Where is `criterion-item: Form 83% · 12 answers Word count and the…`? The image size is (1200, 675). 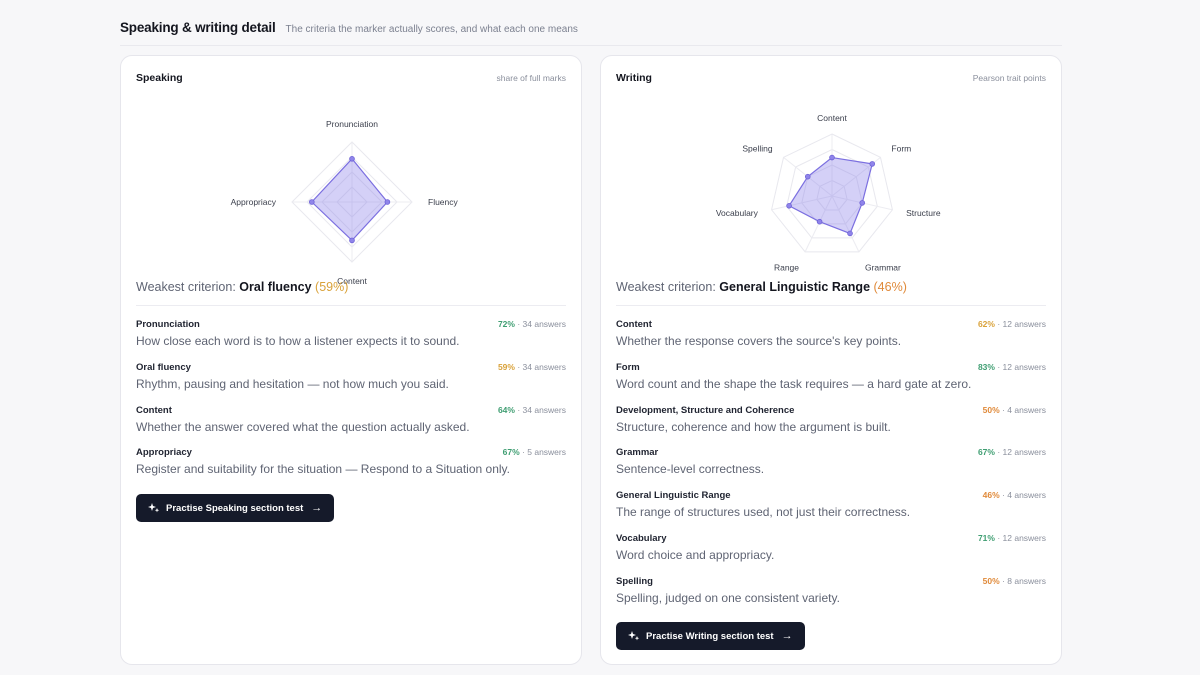 criterion-item: Form 83% · 12 answers Word count and the… is located at coordinates (831, 383).